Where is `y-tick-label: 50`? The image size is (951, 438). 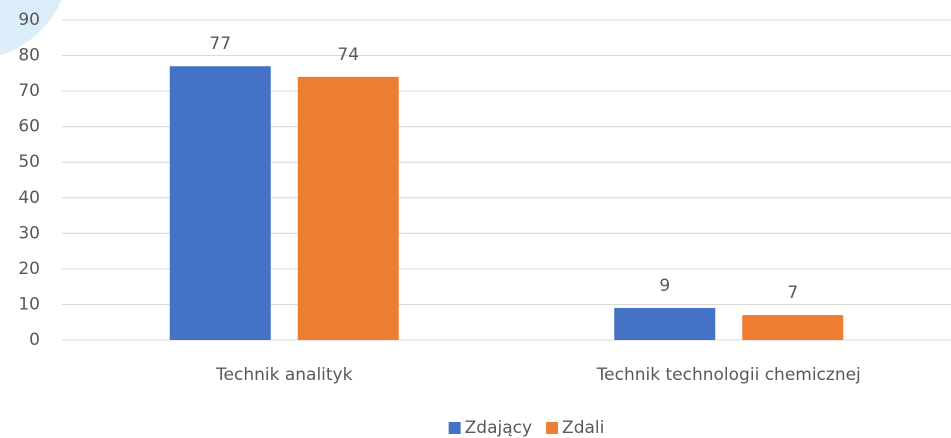 y-tick-label: 50 is located at coordinates (29, 162).